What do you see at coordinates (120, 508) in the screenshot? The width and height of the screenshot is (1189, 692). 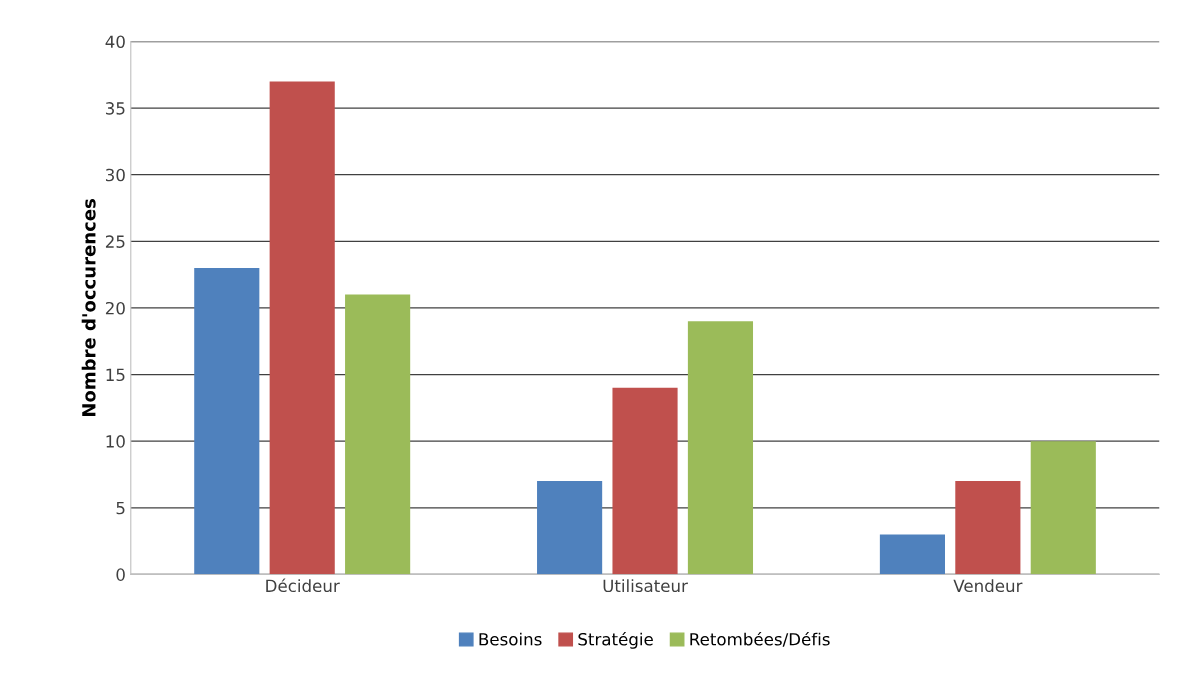 I see `y-tick-label: 5` at bounding box center [120, 508].